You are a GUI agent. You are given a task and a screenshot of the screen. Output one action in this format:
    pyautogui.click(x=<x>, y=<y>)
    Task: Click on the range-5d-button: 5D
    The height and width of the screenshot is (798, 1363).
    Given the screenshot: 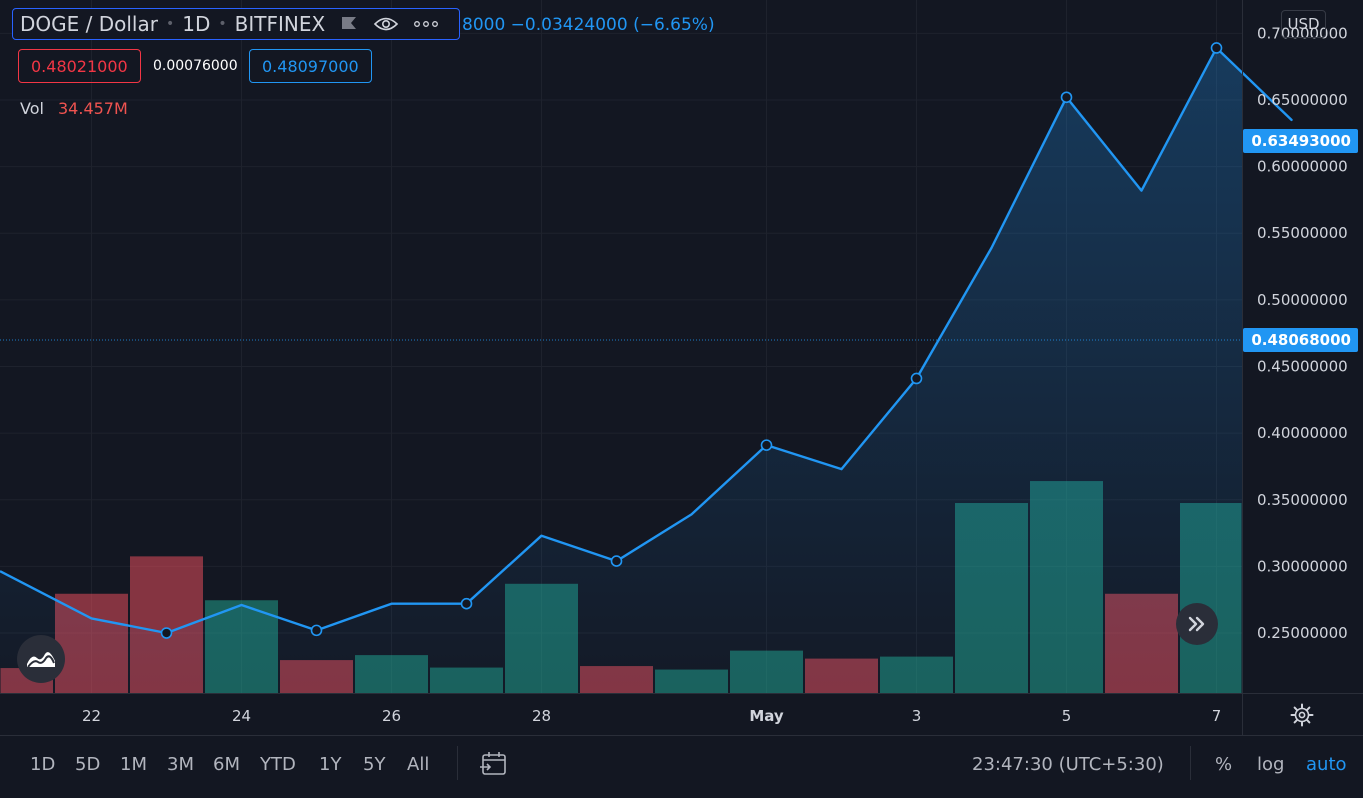 What is the action you would take?
    pyautogui.click(x=88, y=764)
    